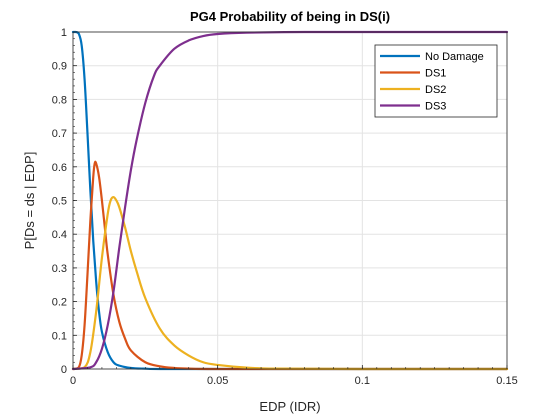 This screenshot has height=420, width=560. What do you see at coordinates (454, 57) in the screenshot?
I see `legend-label: No Damage` at bounding box center [454, 57].